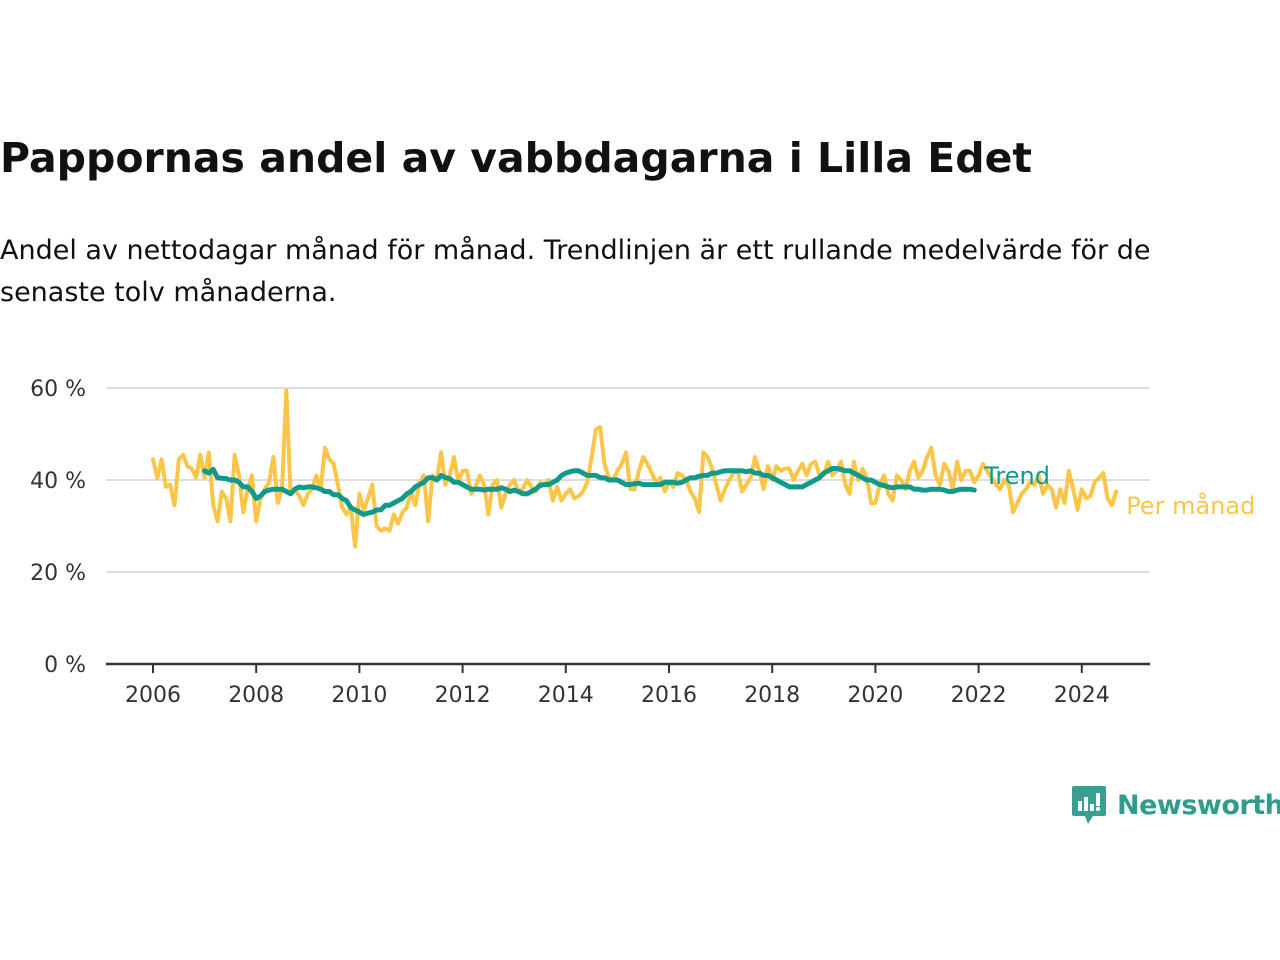 This screenshot has height=960, width=1280. What do you see at coordinates (58, 389) in the screenshot?
I see `y-tick-label: 60 %` at bounding box center [58, 389].